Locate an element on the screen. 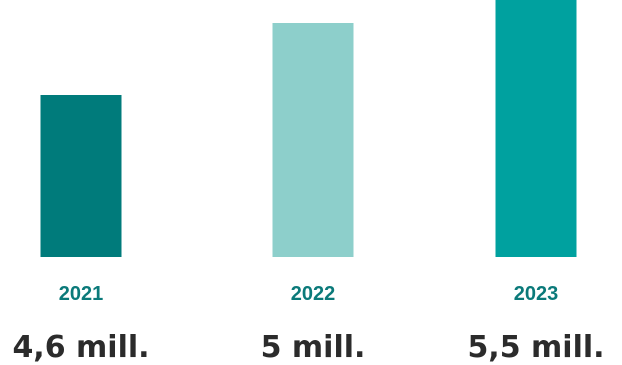 The height and width of the screenshot is (365, 622). year-label-2022: 2022 is located at coordinates (313, 294).